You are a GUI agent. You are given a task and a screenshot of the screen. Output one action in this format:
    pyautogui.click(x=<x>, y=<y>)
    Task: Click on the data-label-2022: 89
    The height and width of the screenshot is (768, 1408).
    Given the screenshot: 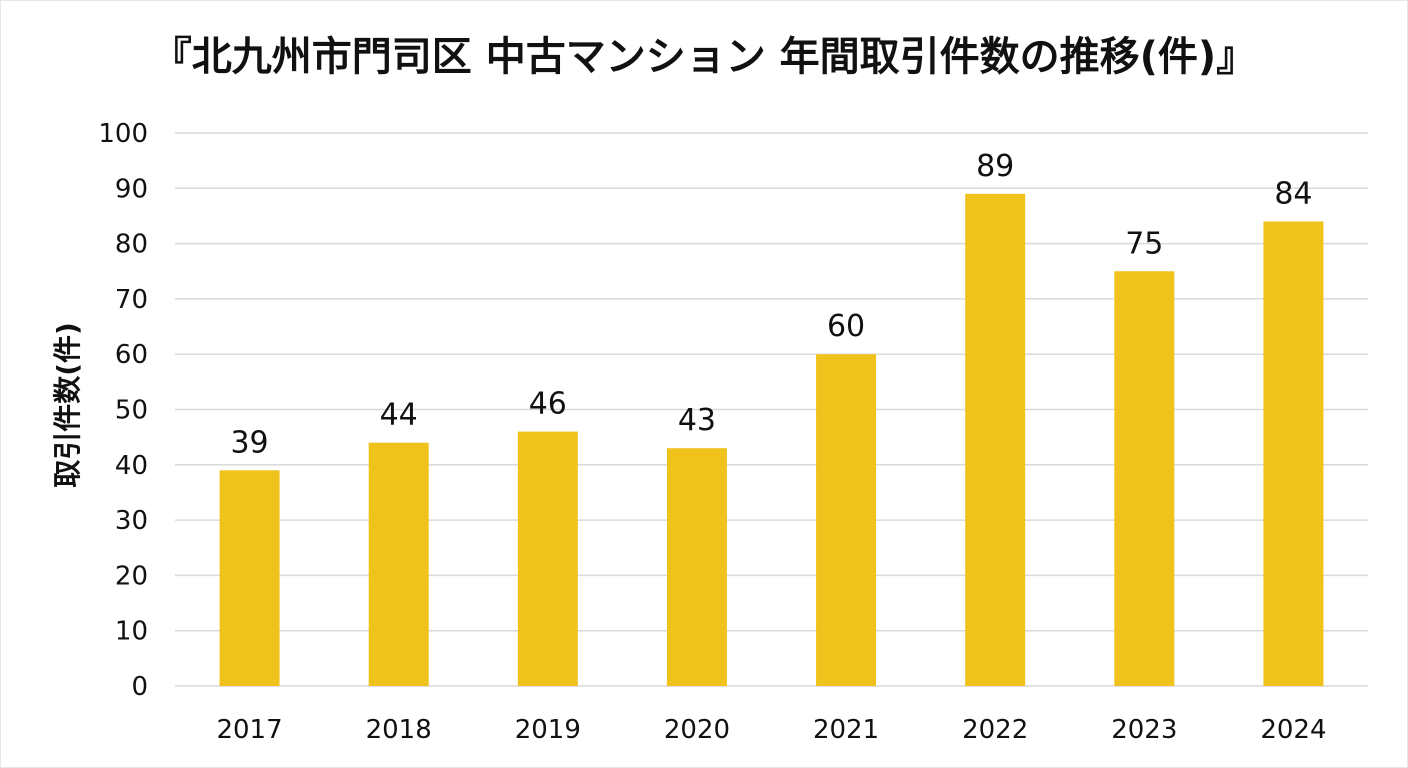 What is the action you would take?
    pyautogui.click(x=995, y=166)
    